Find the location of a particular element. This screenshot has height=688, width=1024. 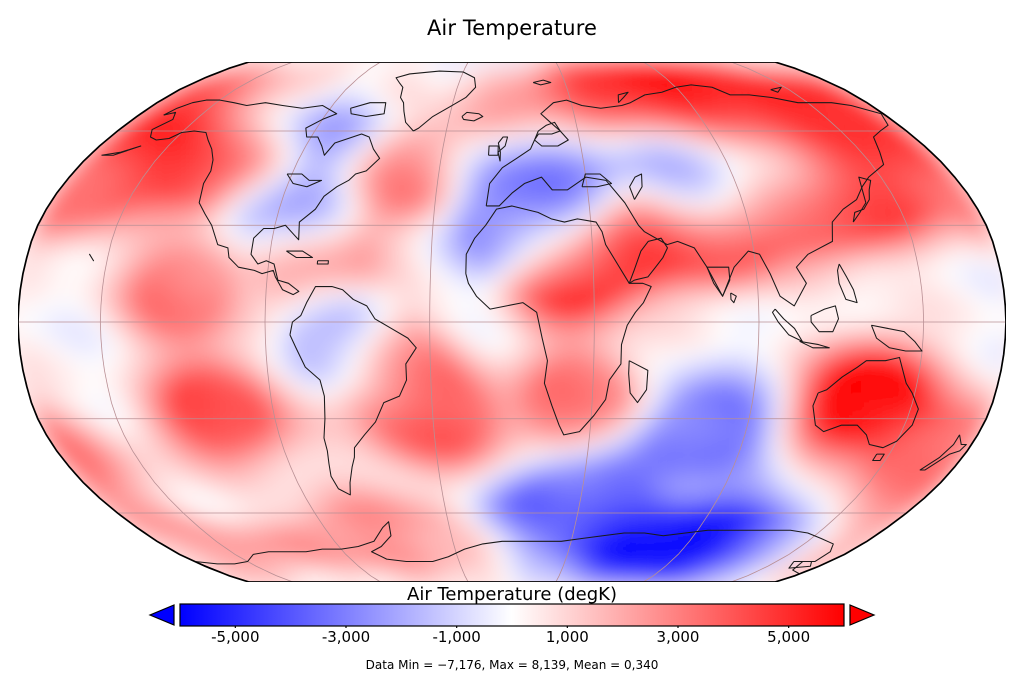

colorbar is located at coordinates (512, 615).